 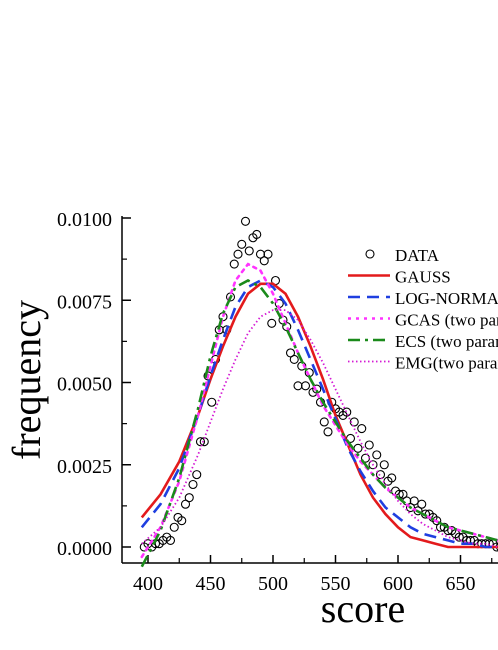 I want to click on legend-label: DATA, so click(x=417, y=255).